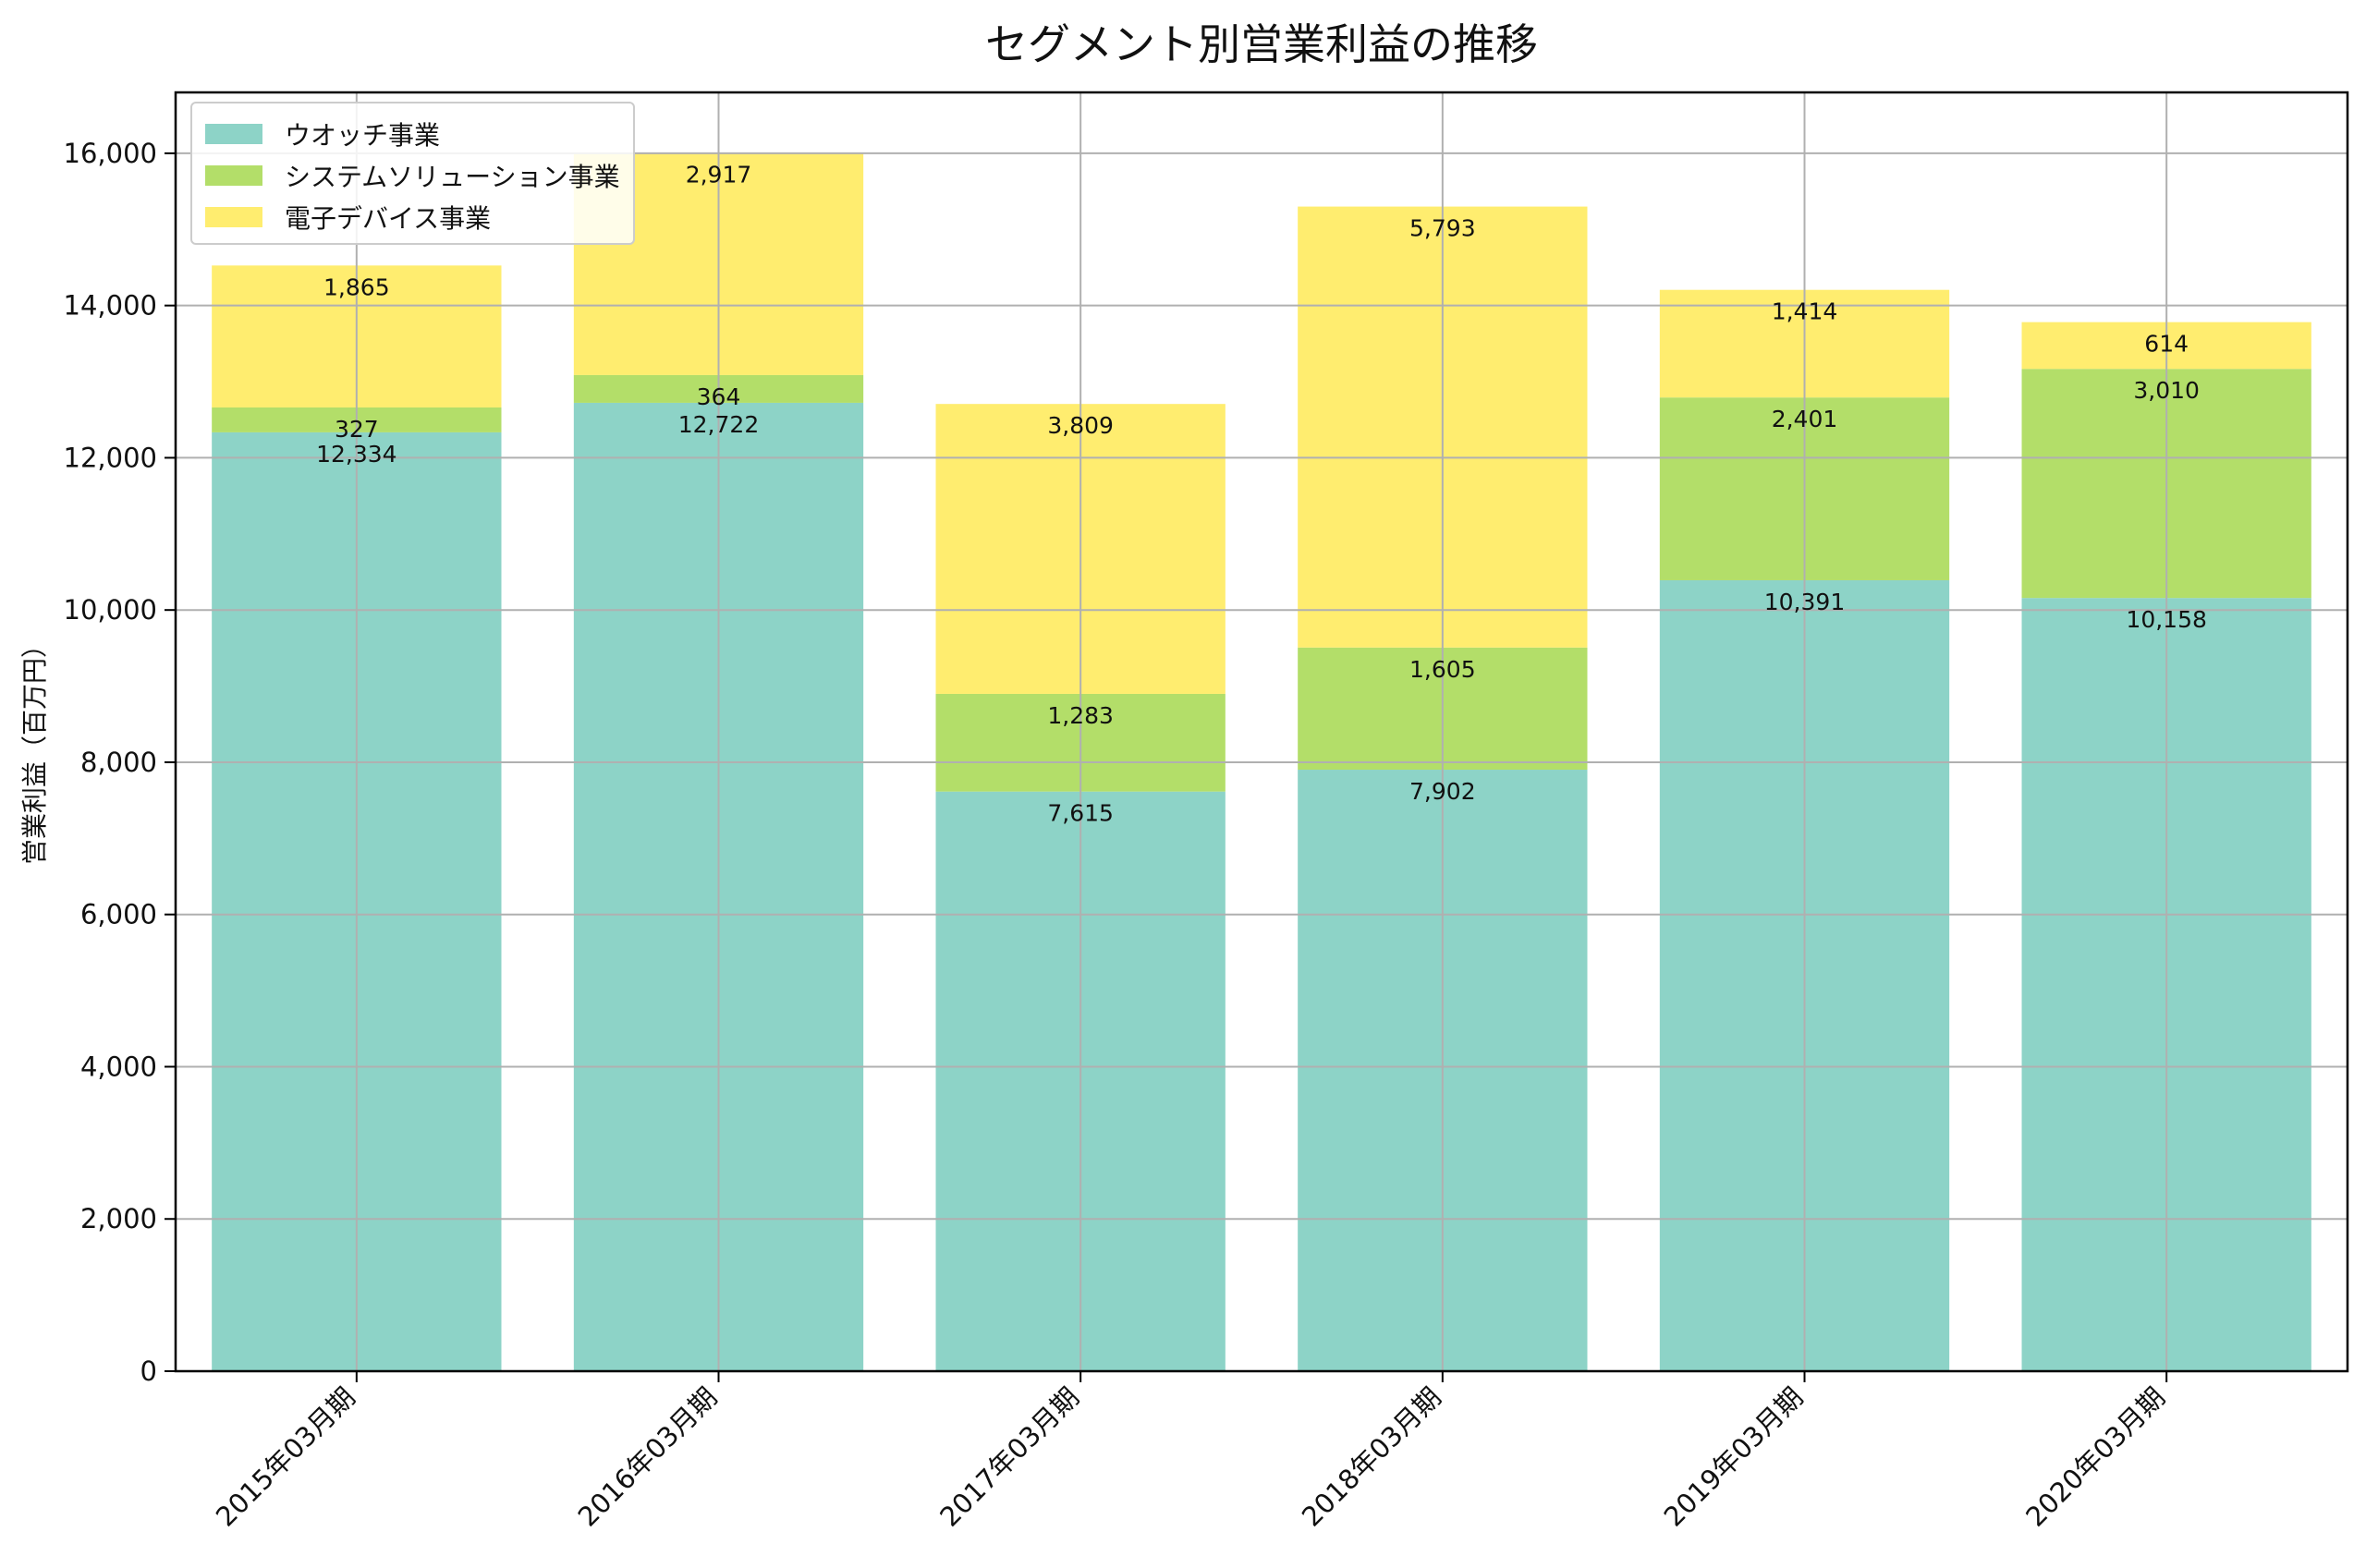  I want to click on data-label-2-3: 5,793, so click(1443, 228).